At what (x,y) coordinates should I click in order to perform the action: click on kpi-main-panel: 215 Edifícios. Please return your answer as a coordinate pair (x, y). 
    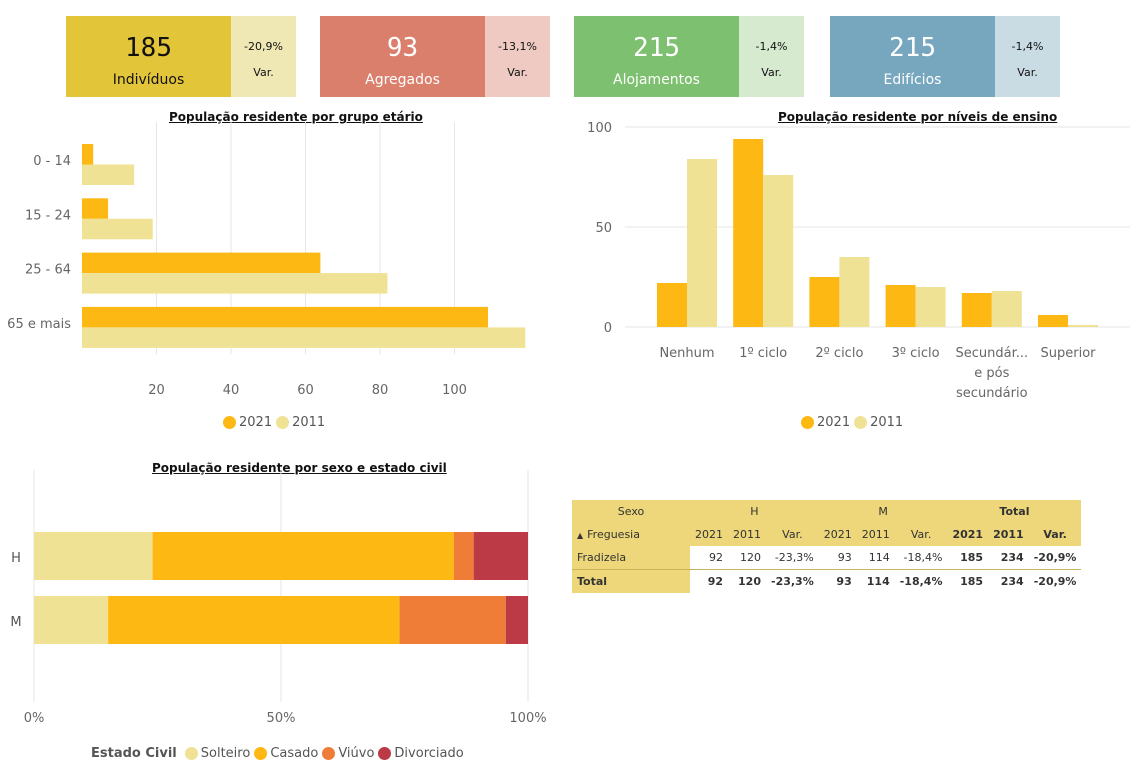
    Looking at the image, I should click on (912, 56).